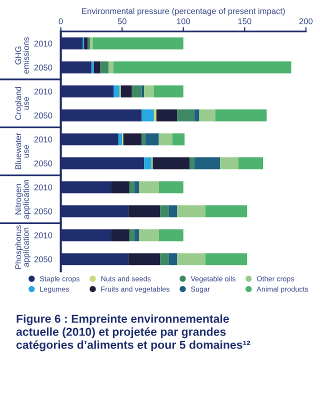 The height and width of the screenshot is (393, 320). What do you see at coordinates (122, 21) in the screenshot?
I see `x-tick-label: 50` at bounding box center [122, 21].